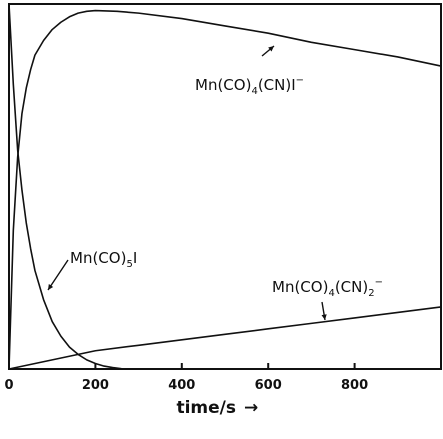 The image size is (443, 439). Describe the element at coordinates (268, 385) in the screenshot. I see `x-tick-label: 600` at that location.